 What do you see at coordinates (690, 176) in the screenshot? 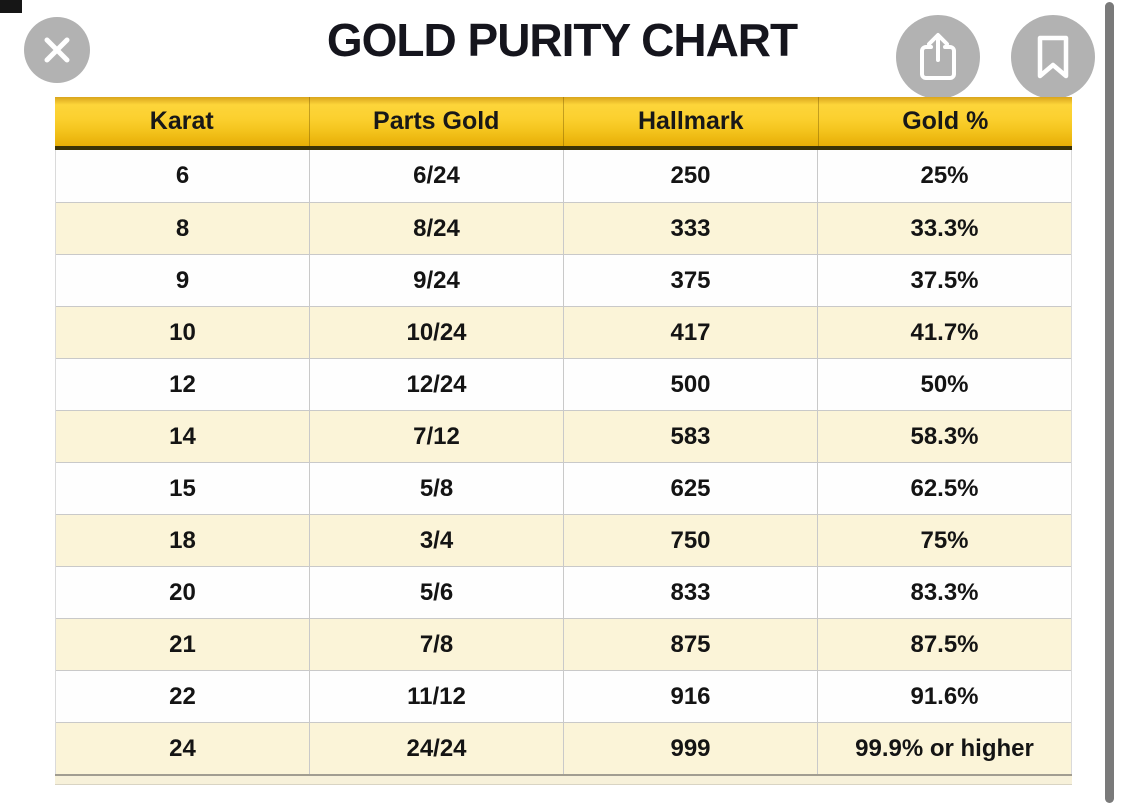
I see `table-cell: 250` at bounding box center [690, 176].